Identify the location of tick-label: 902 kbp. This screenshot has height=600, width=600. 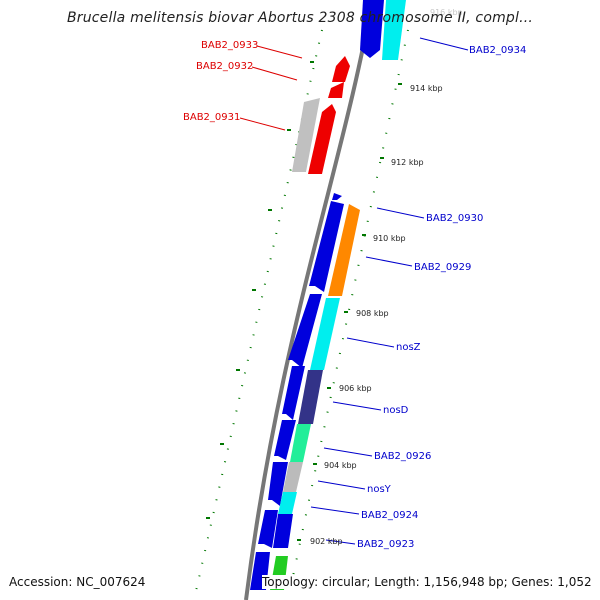
(326, 541).